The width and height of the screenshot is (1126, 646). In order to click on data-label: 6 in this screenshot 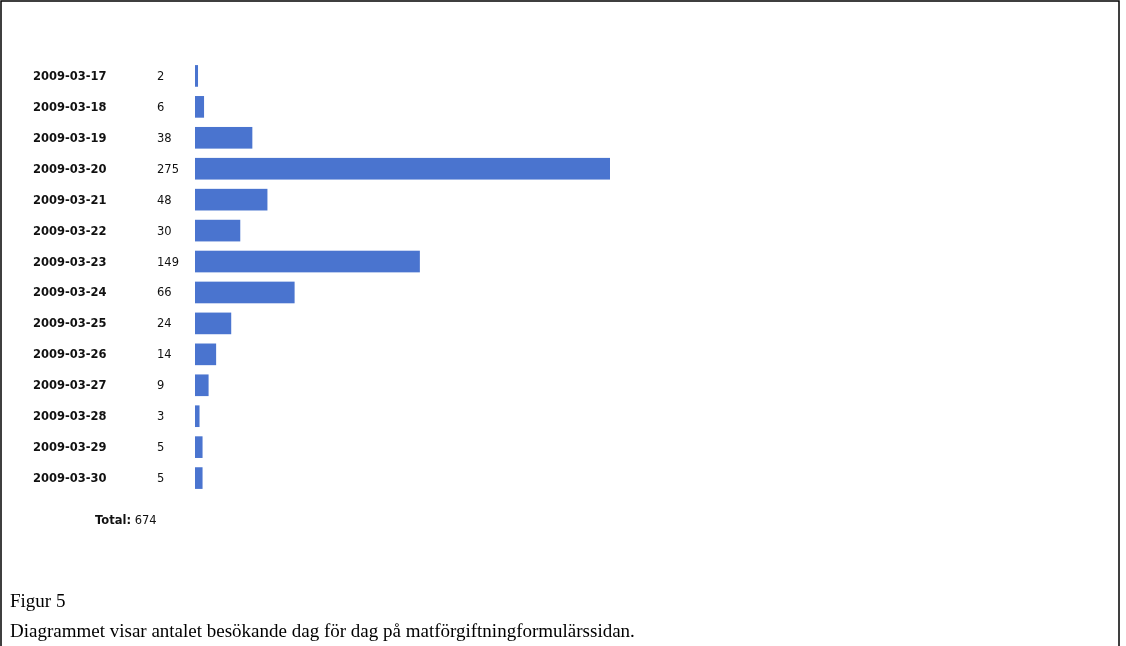, I will do `click(161, 106)`.